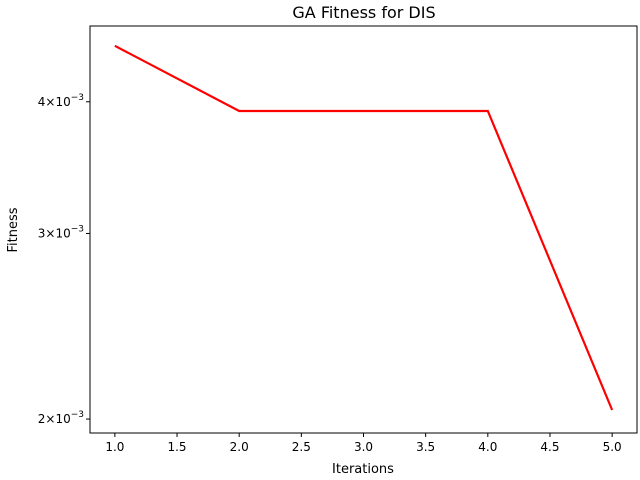 Image resolution: width=640 pixels, height=480 pixels. What do you see at coordinates (363, 447) in the screenshot?
I see `x-tick-label: 3.0` at bounding box center [363, 447].